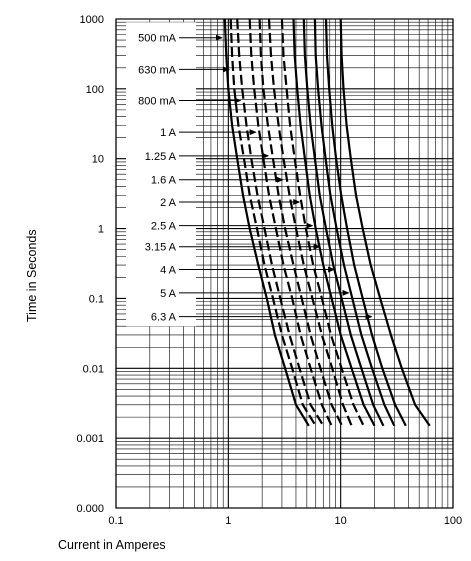 The height and width of the screenshot is (561, 471). I want to click on y-tick-label: 0.01, so click(93, 369).